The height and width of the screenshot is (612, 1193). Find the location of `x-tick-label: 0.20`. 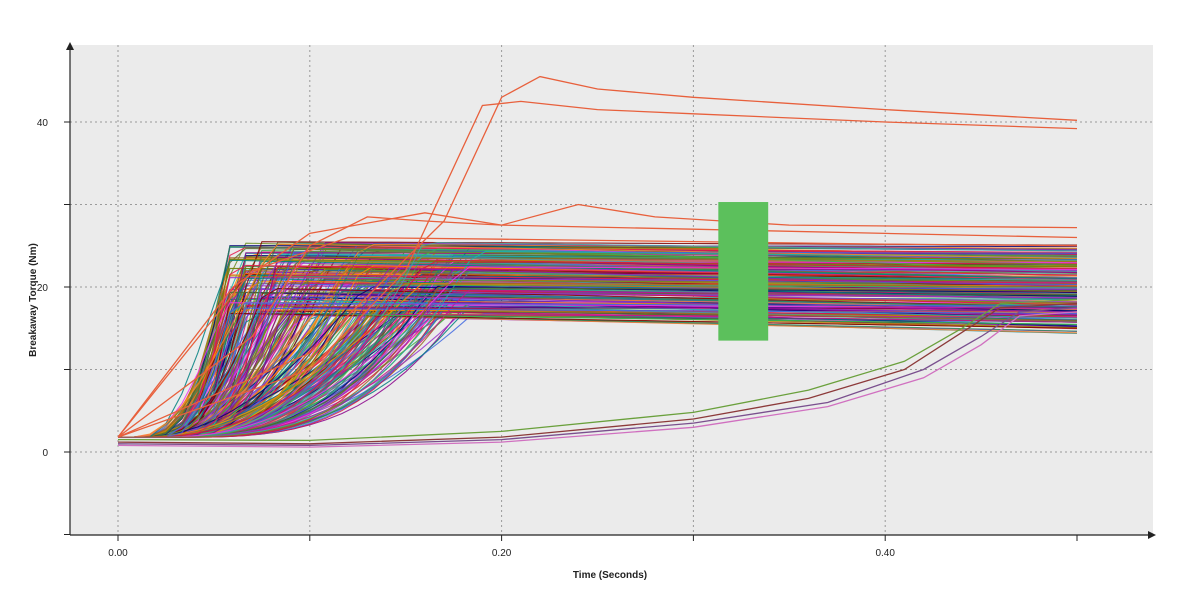

x-tick-label: 0.20 is located at coordinates (502, 553).